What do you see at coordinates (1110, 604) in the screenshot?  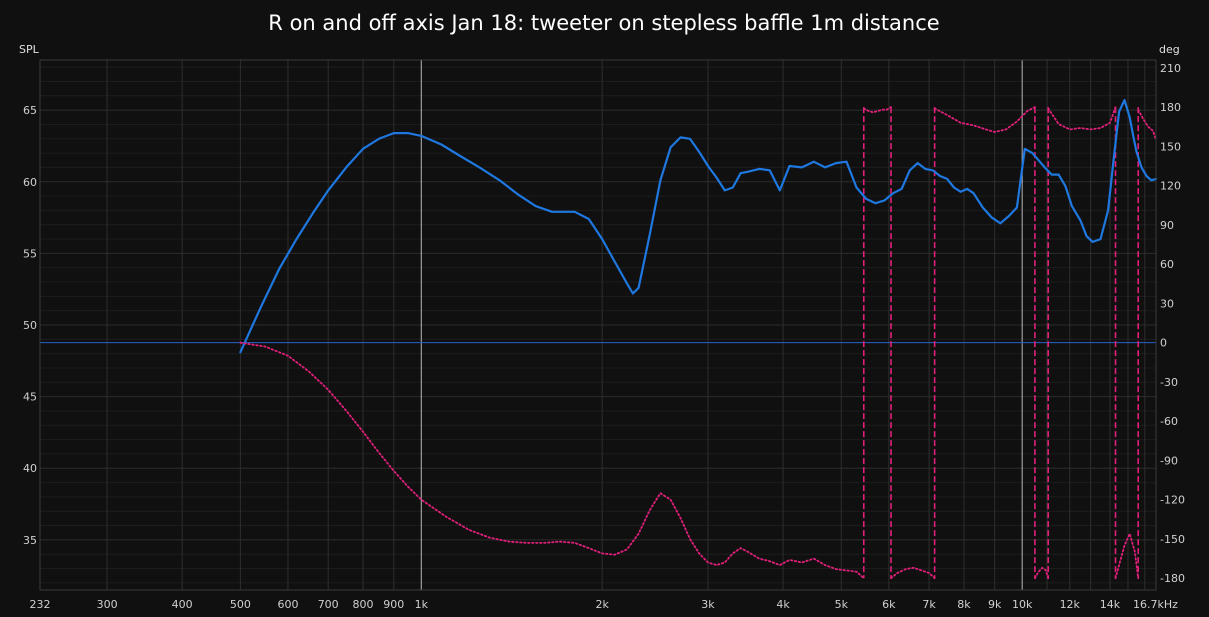 I see `x-tick-label: 14k` at bounding box center [1110, 604].